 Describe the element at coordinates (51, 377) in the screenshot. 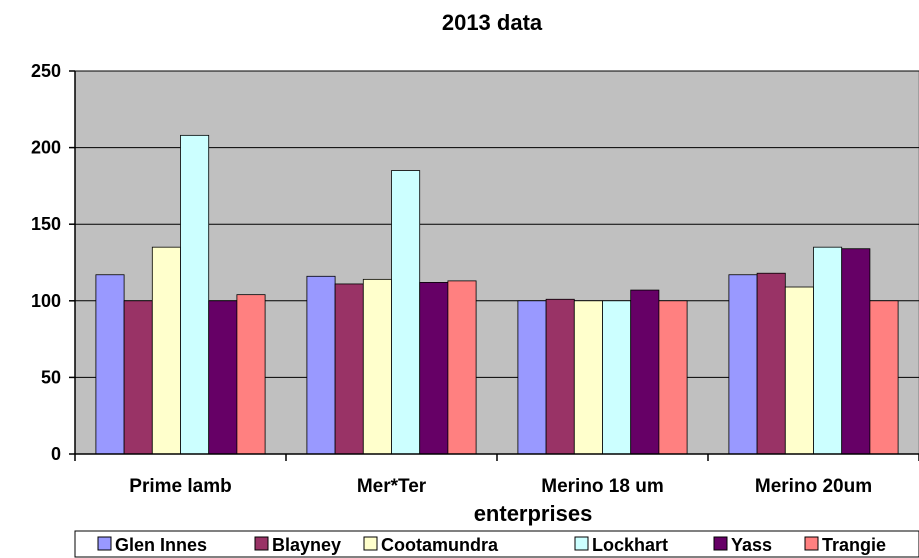

I see `y-tick-label: 50` at that location.